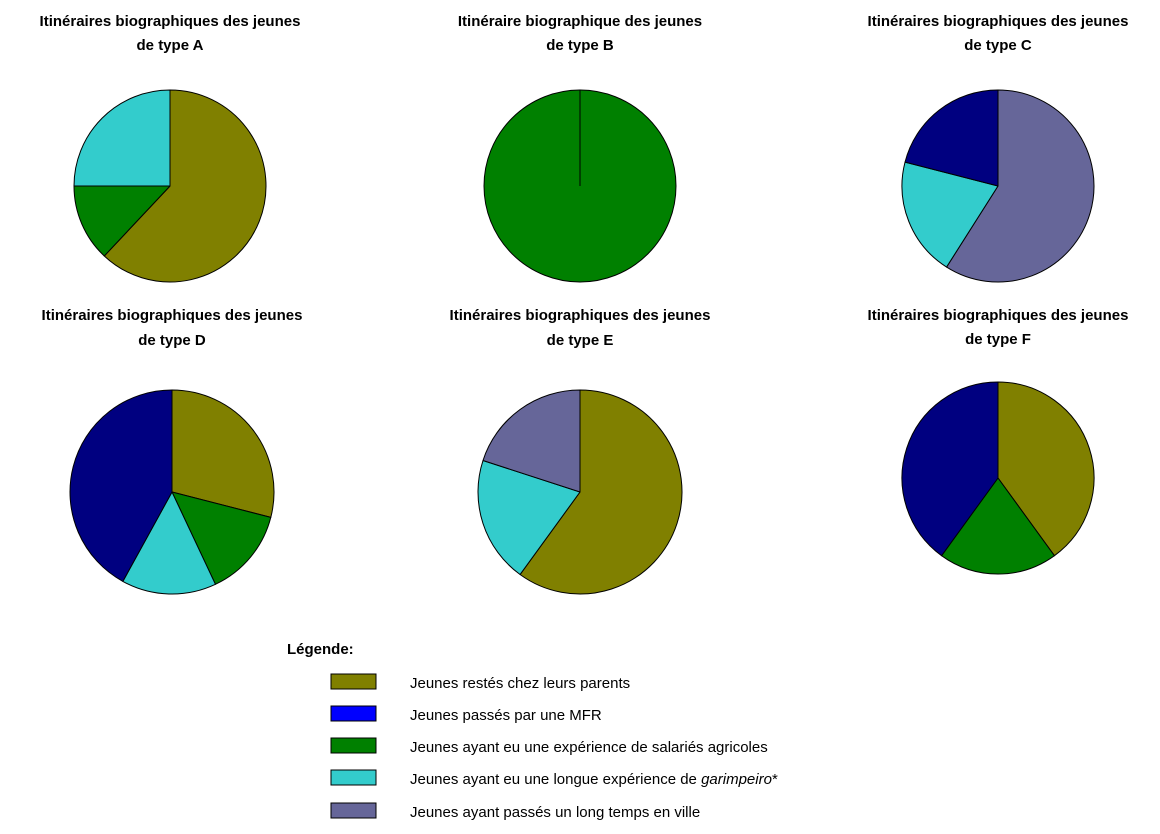 The width and height of the screenshot is (1160, 834). Describe the element at coordinates (172, 340) in the screenshot. I see `chart-title-line2: de type D` at that location.